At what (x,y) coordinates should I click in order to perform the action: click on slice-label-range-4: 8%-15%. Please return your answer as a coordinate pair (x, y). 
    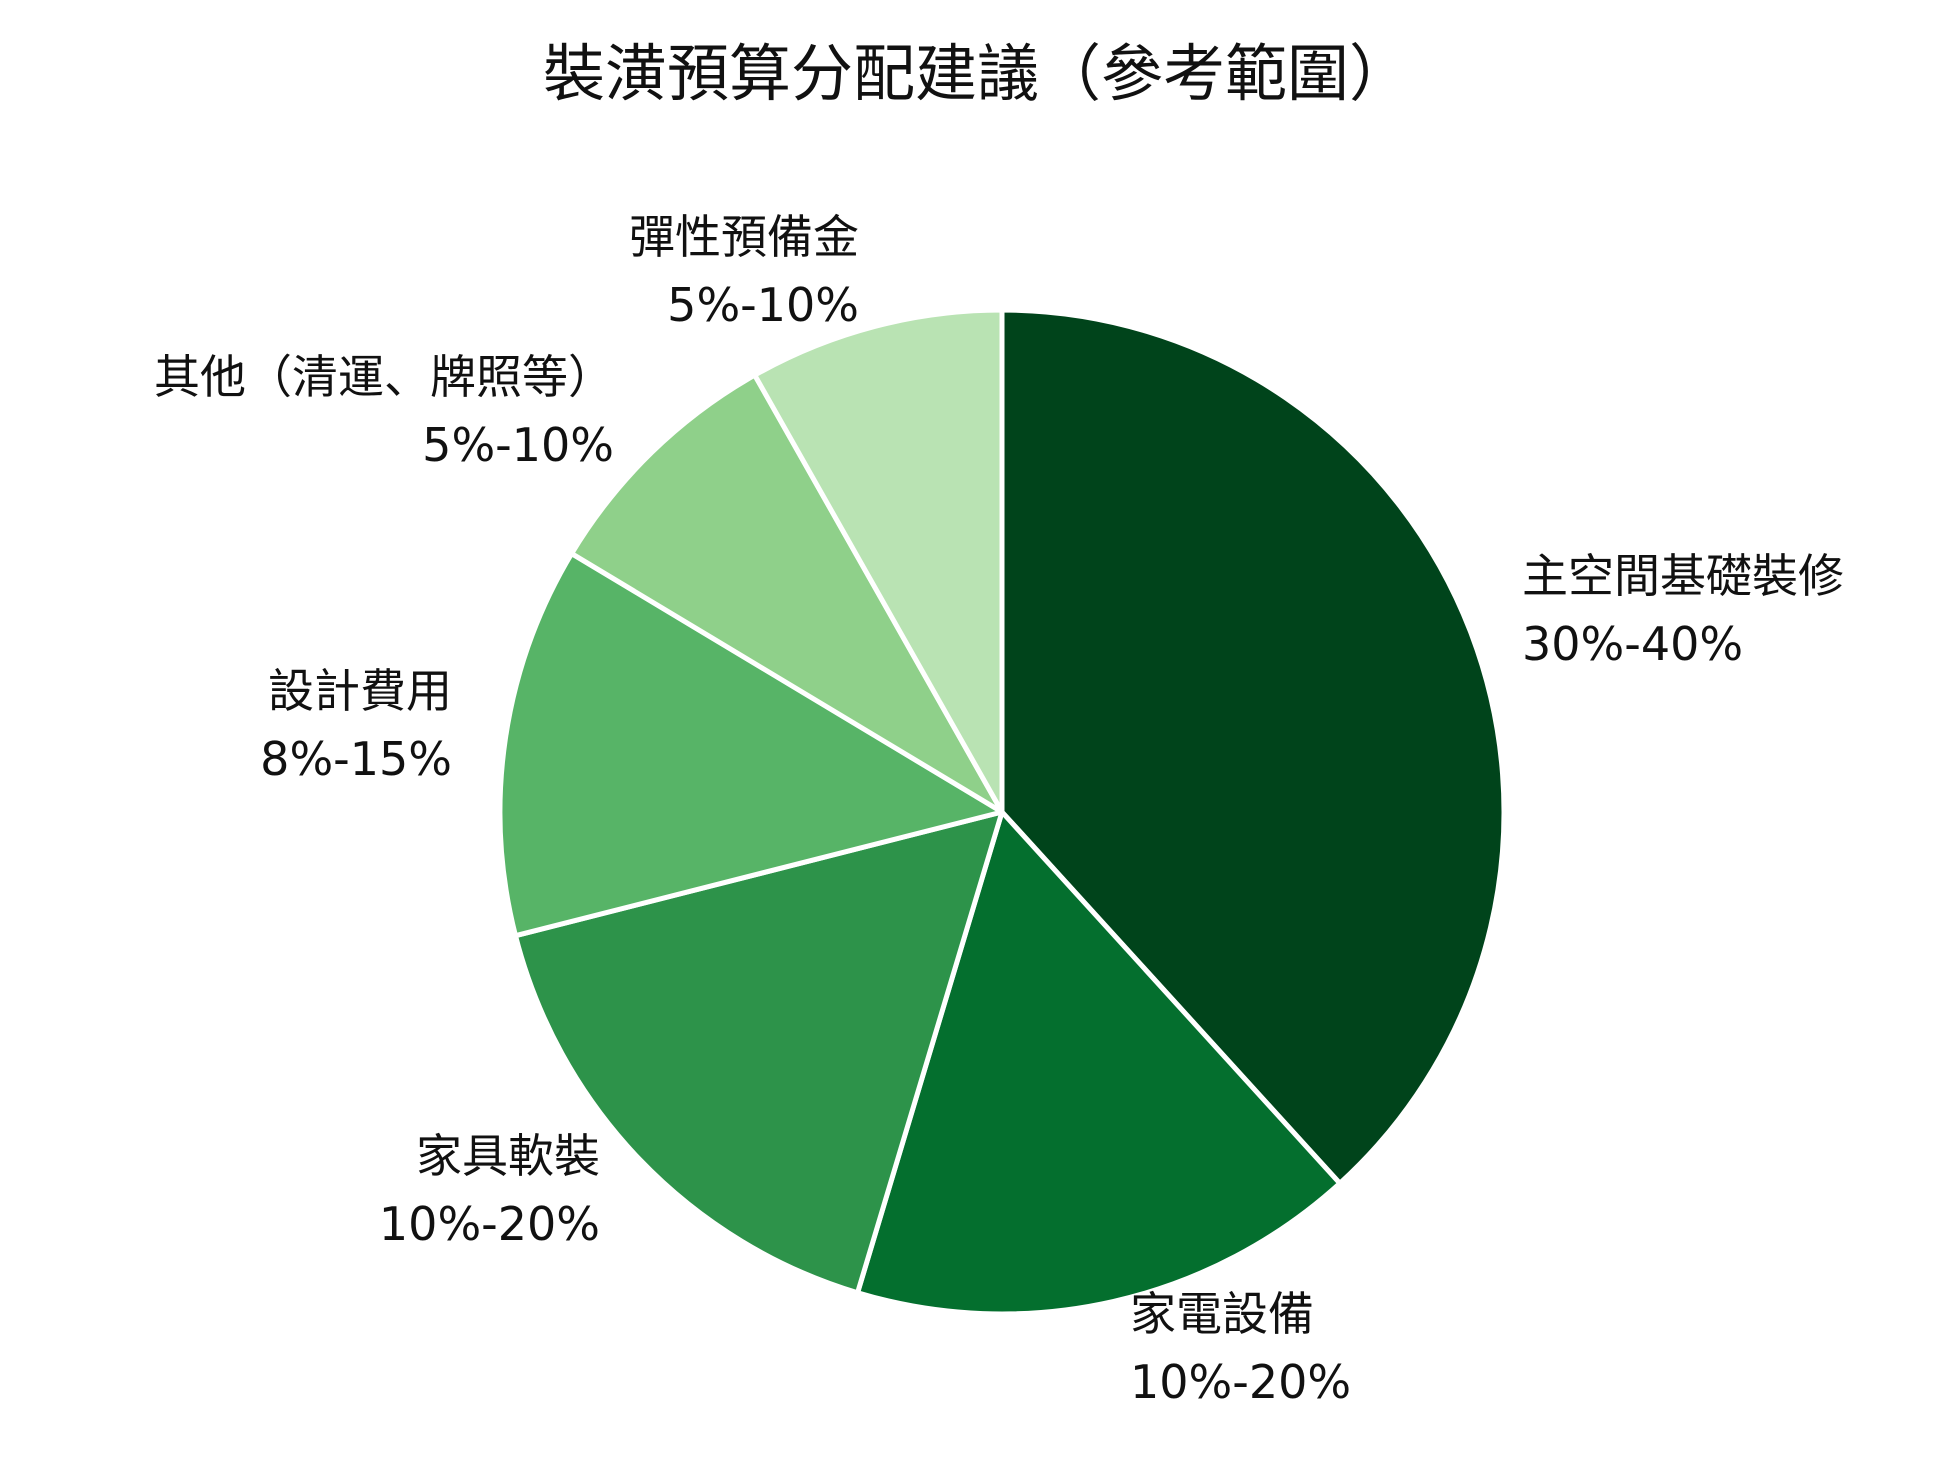
    Looking at the image, I should click on (356, 759).